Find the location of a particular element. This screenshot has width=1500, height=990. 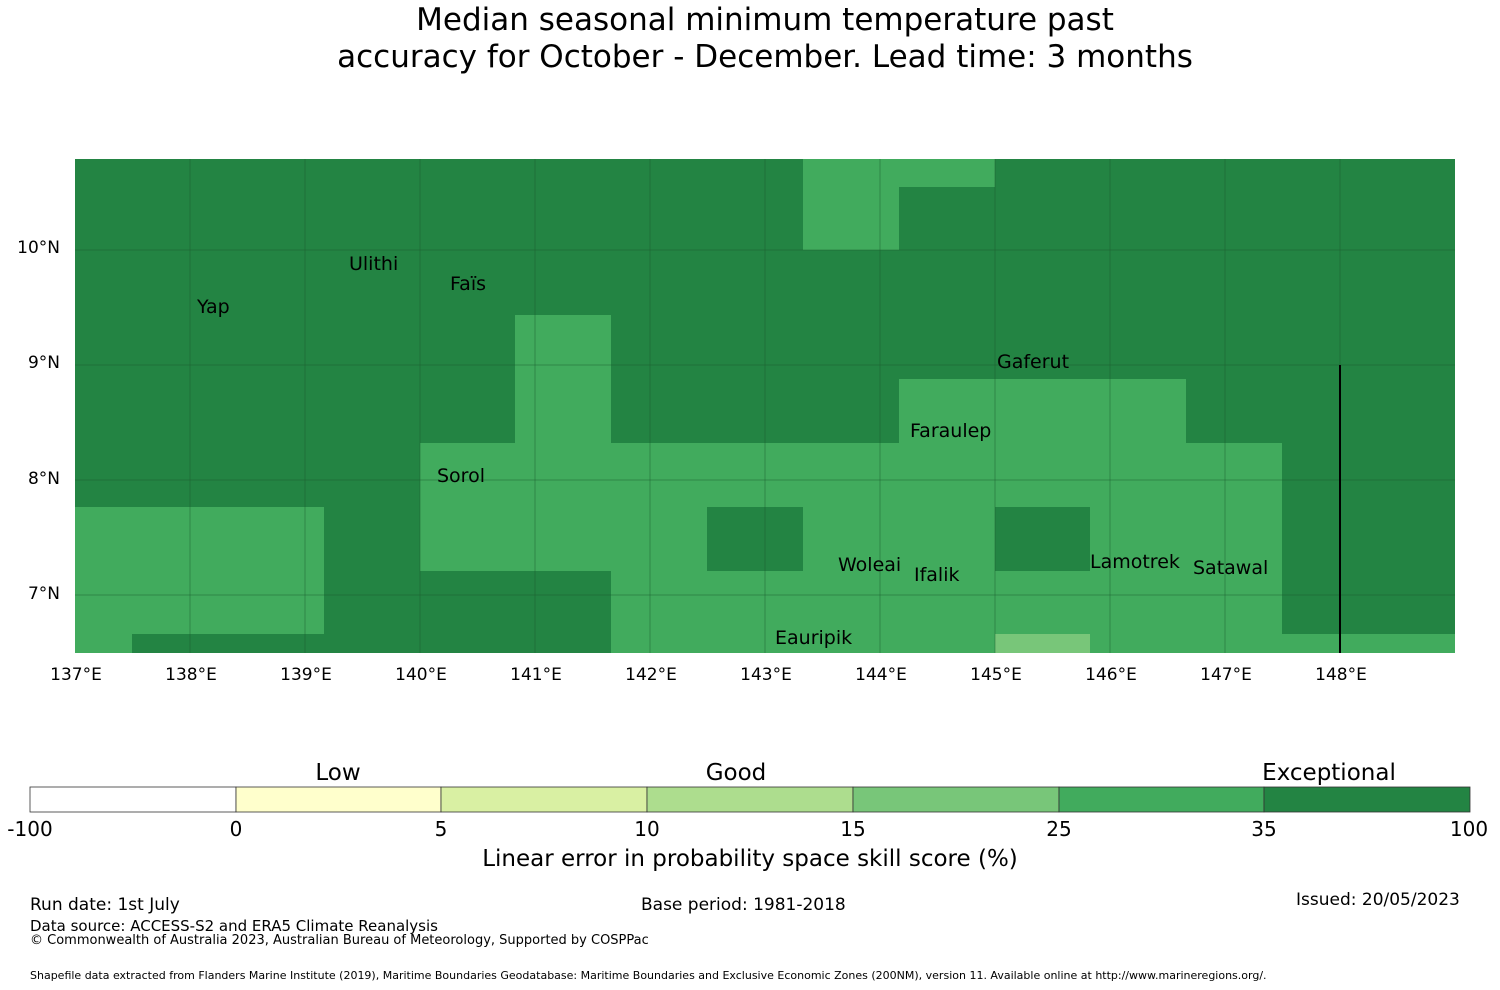

lon-label-145e: 145°E is located at coordinates (996, 675).